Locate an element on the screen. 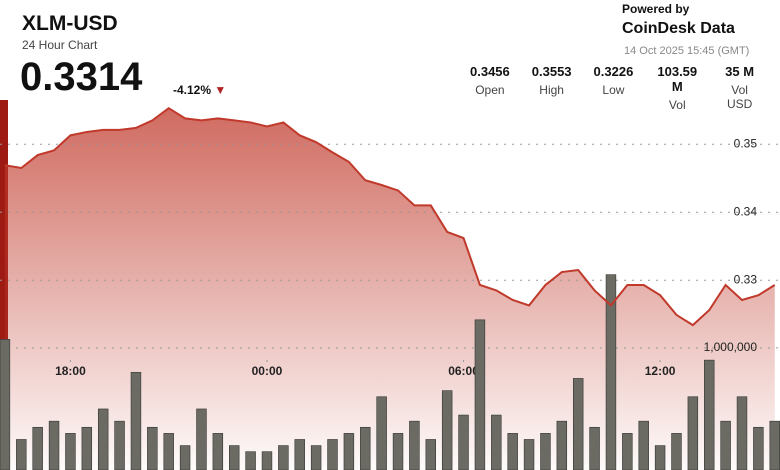  stat: 35 M Vol USD is located at coordinates (739, 88).